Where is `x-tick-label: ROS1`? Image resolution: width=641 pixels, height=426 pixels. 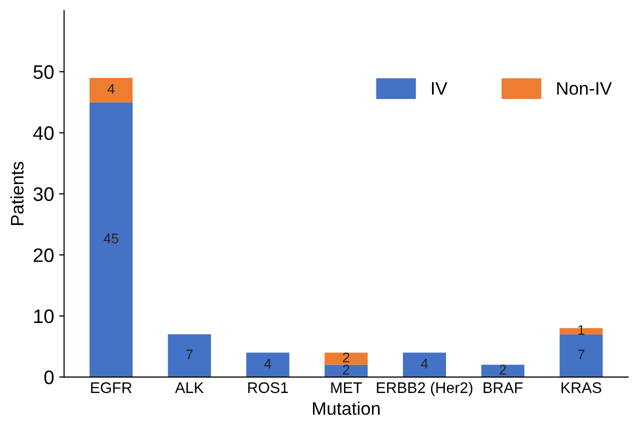
x-tick-label: ROS1 is located at coordinates (268, 388).